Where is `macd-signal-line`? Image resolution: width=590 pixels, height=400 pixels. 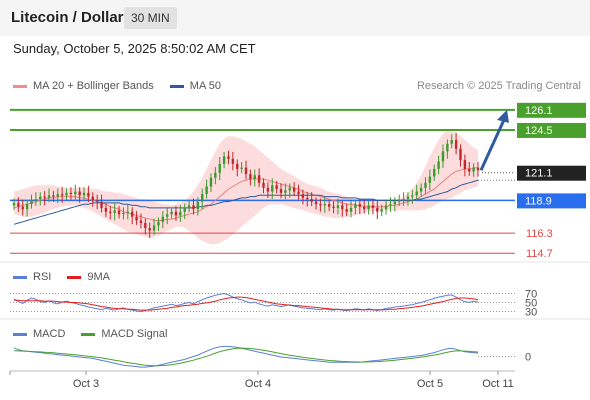 macd-signal-line is located at coordinates (246, 357).